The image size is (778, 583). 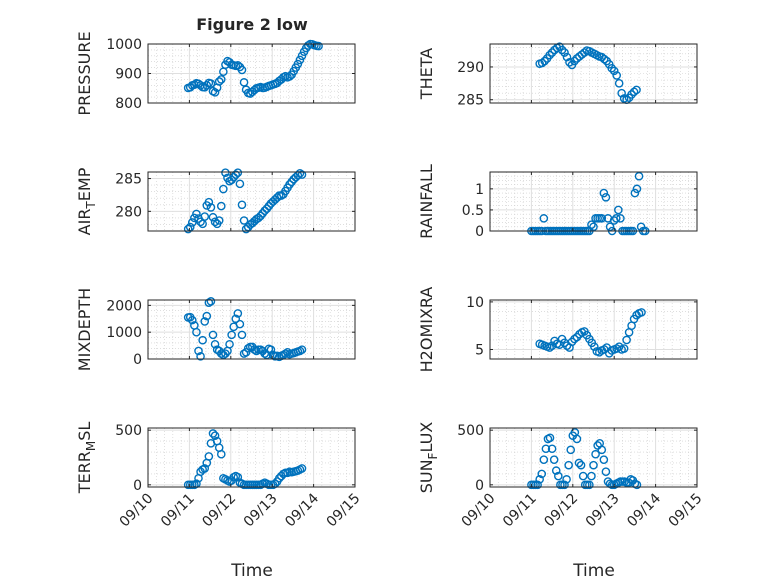 What do you see at coordinates (686, 511) in the screenshot?
I see `x-tick-label: 09/15` at bounding box center [686, 511].